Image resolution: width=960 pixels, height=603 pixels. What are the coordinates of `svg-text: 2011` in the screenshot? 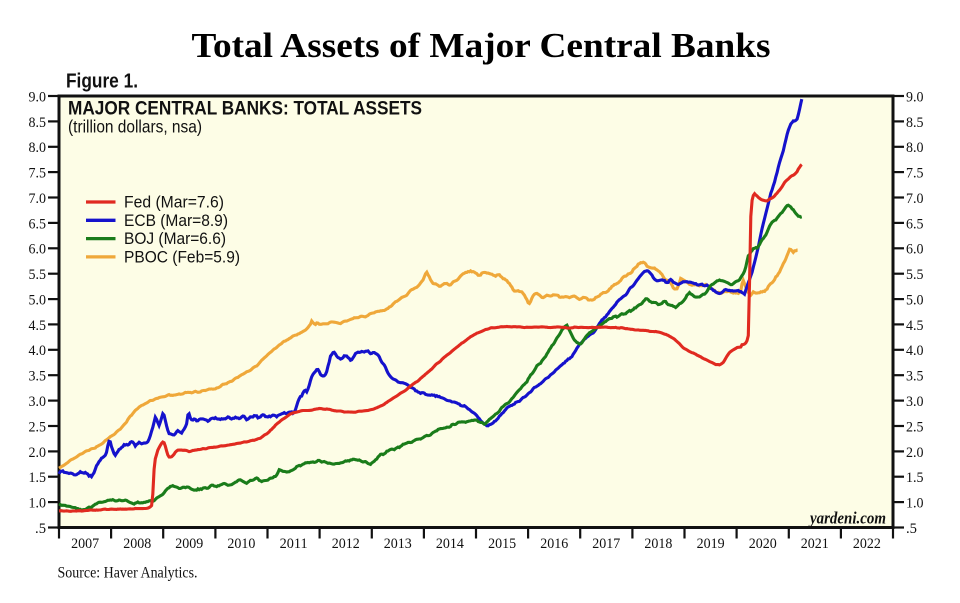 It's located at (294, 544).